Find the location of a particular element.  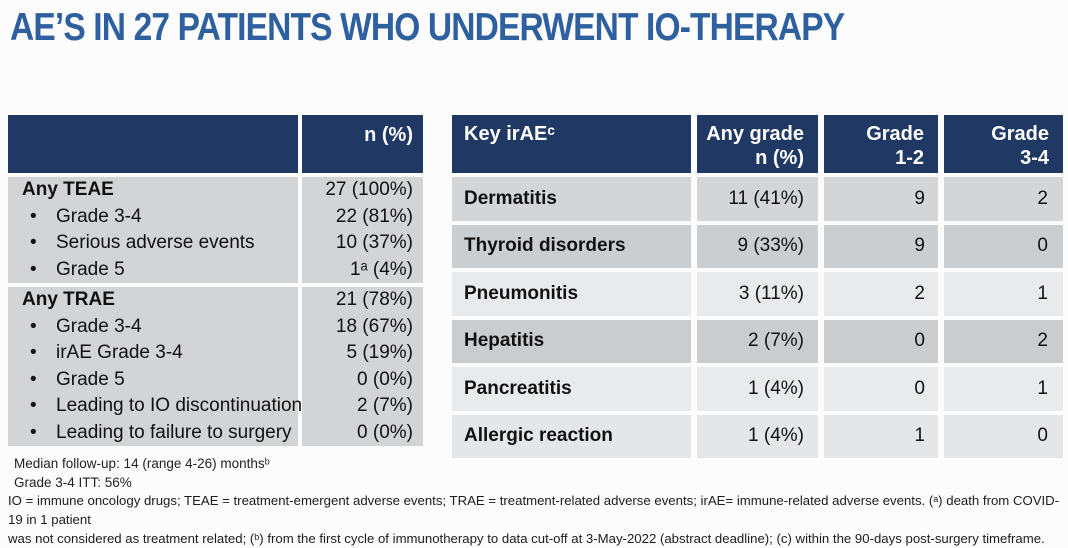

row-value: 5 (19%) is located at coordinates (362, 353).